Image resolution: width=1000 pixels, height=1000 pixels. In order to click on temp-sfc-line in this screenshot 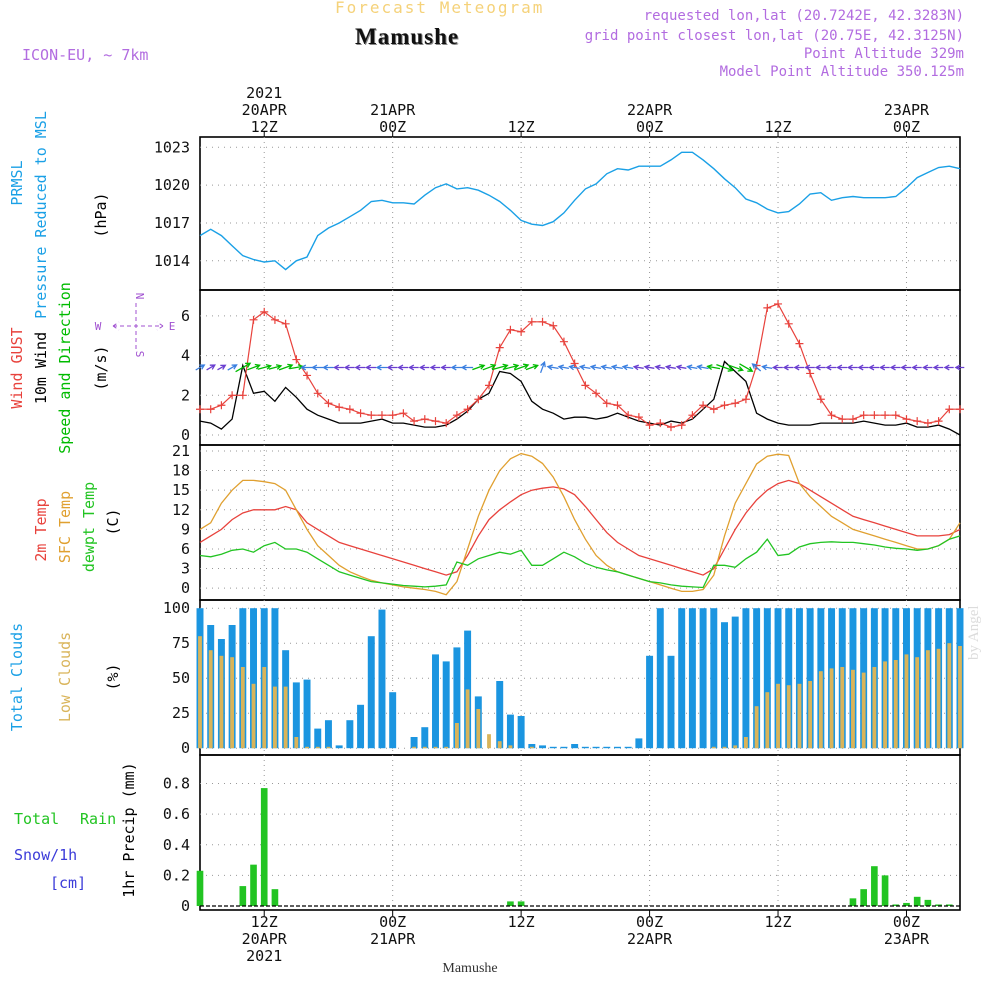, I will do `click(580, 524)`.